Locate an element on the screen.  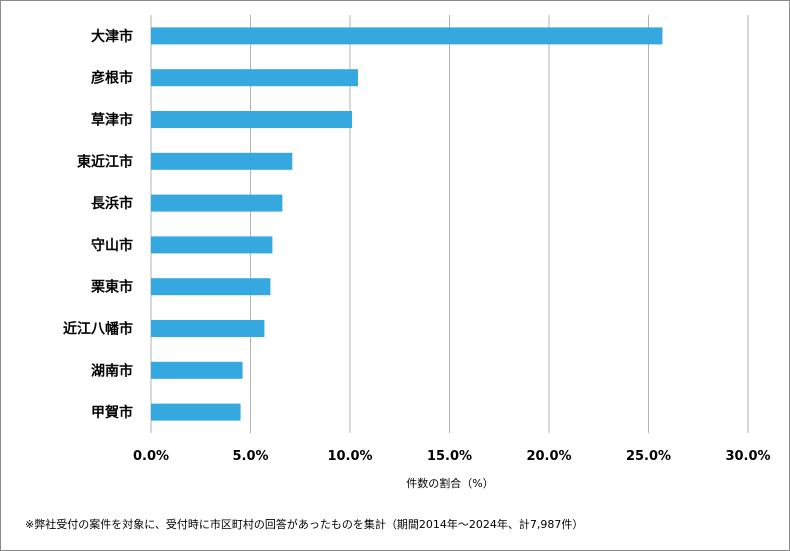
tick-label-5: 25.0% is located at coordinates (648, 456).